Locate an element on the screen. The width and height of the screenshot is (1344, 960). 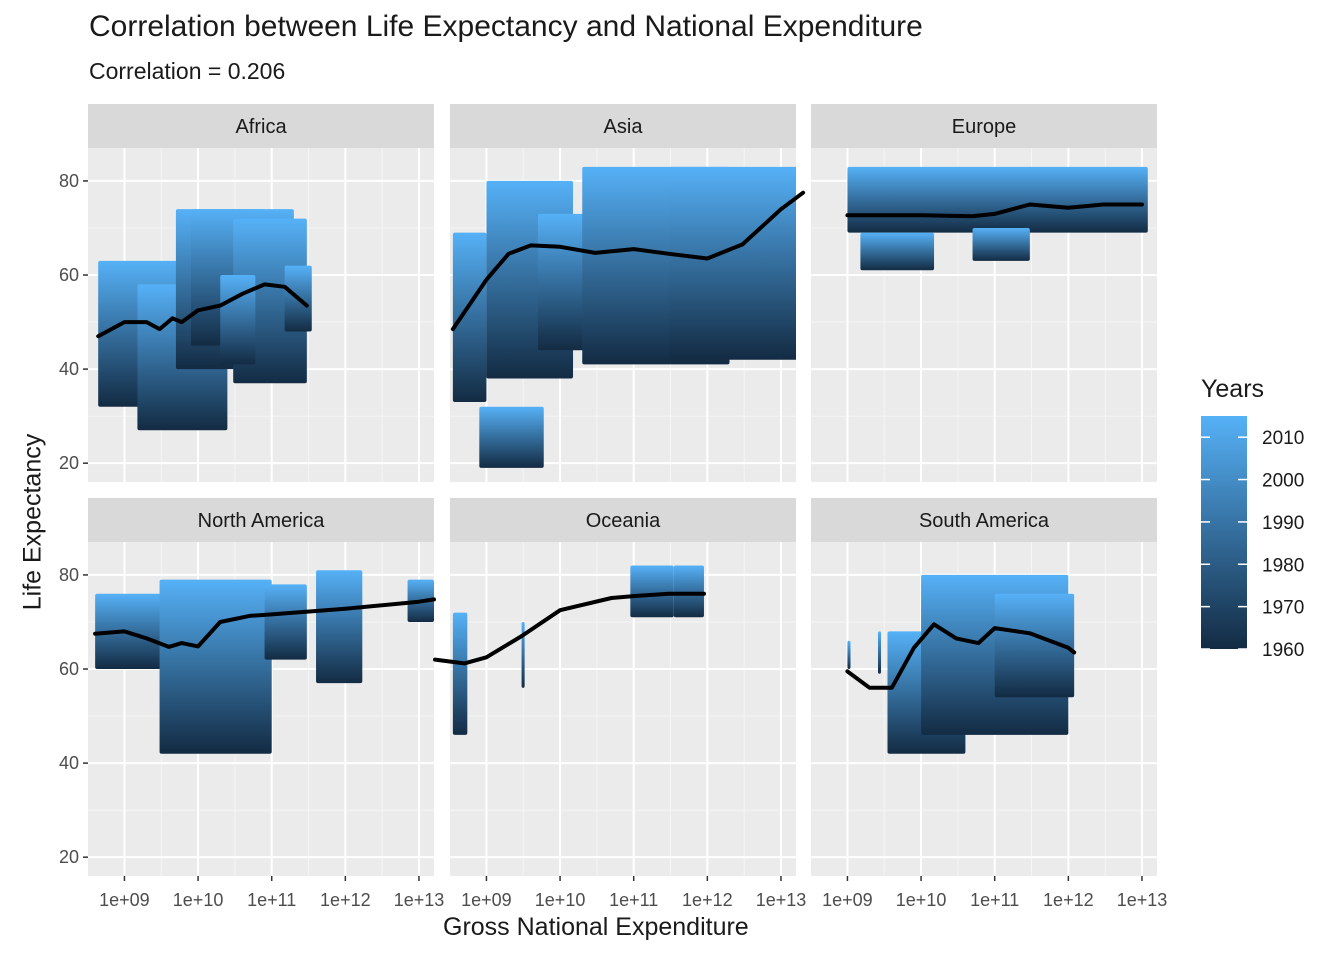
legend-title: Years is located at coordinates (1233, 389).